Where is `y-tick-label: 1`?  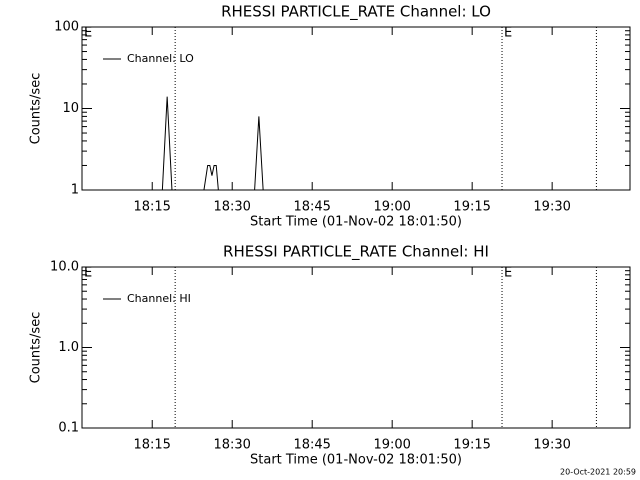 y-tick-label: 1 is located at coordinates (75, 190).